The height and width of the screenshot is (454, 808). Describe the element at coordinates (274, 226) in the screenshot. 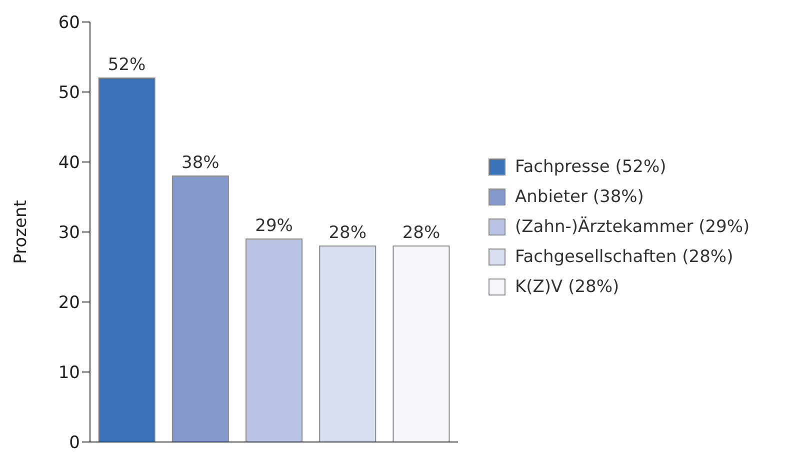

I see `data-label: 29%` at that location.